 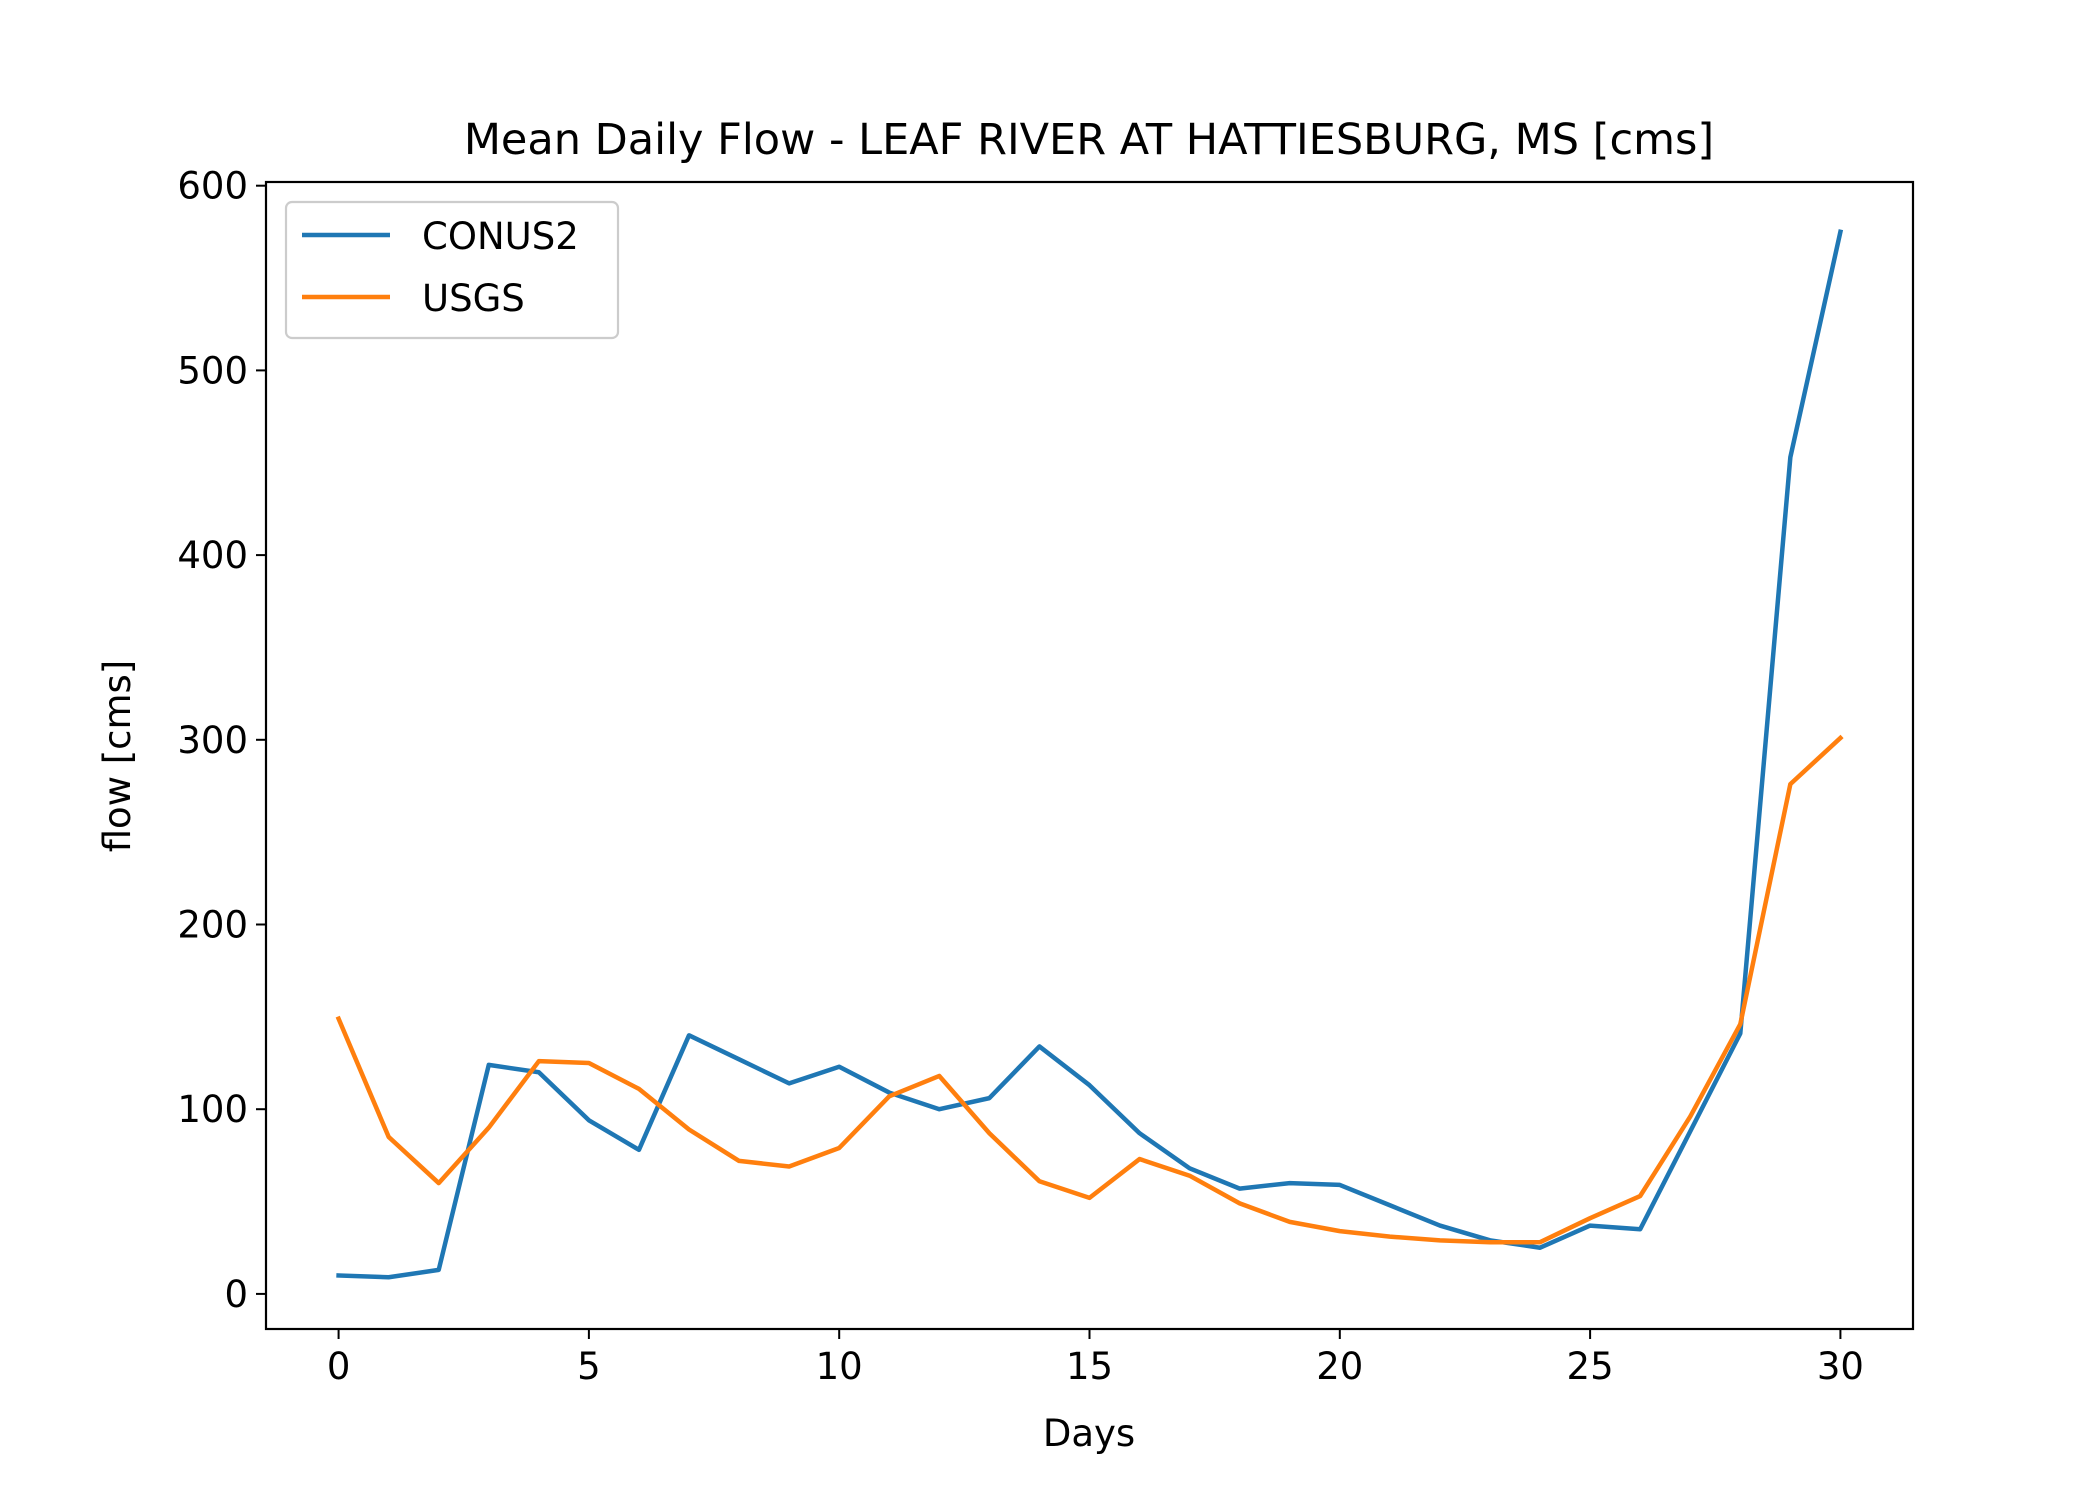 I want to click on legend-label-usgs: USGS, so click(x=473, y=298).